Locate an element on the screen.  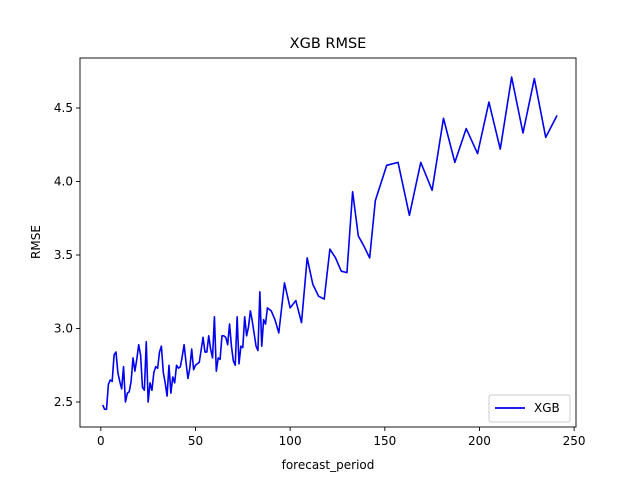
y-axis: 2.5 3.0 3.5 4.0 4.5 is located at coordinates (67, 255).